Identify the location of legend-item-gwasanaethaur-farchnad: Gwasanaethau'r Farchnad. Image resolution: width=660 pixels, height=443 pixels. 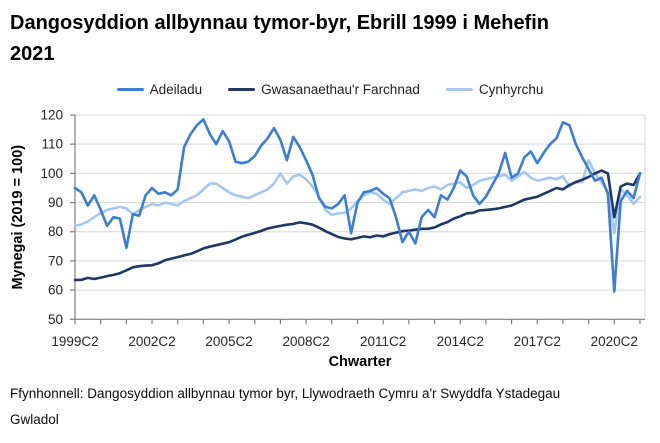
(324, 89).